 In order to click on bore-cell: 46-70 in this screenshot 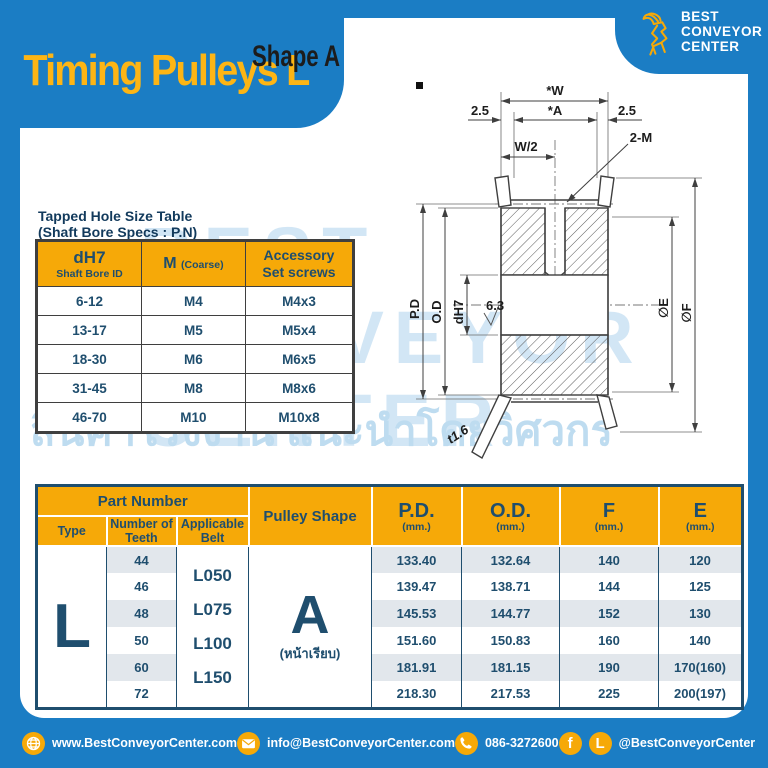, I will do `click(89, 417)`.